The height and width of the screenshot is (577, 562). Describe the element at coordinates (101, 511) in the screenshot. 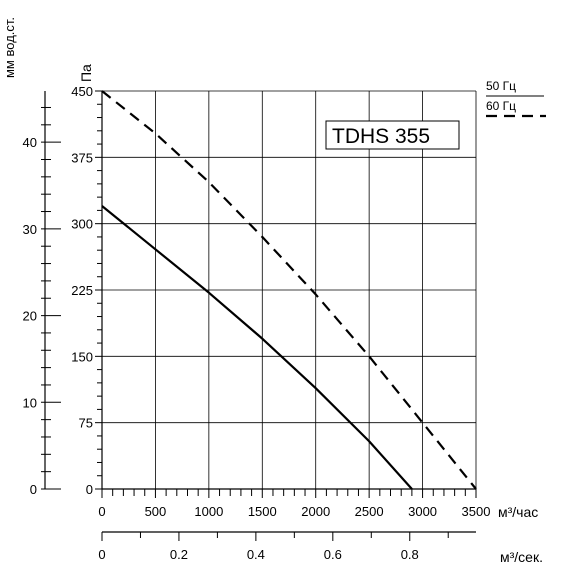

I see `x-tick-label: 0` at that location.